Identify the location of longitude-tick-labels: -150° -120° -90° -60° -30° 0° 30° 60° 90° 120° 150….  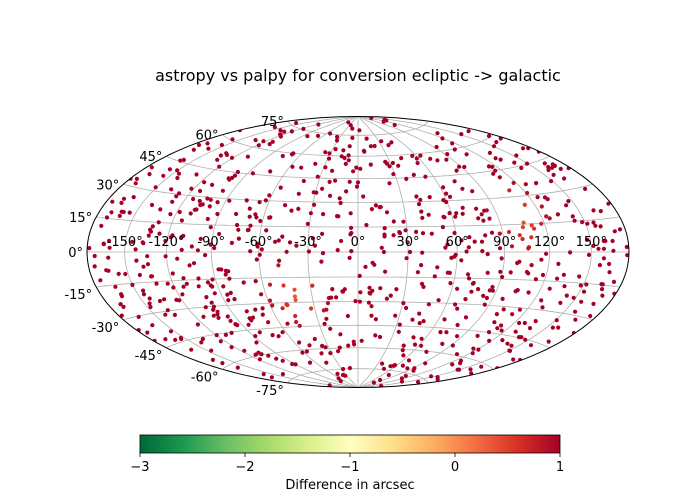
(357, 242).